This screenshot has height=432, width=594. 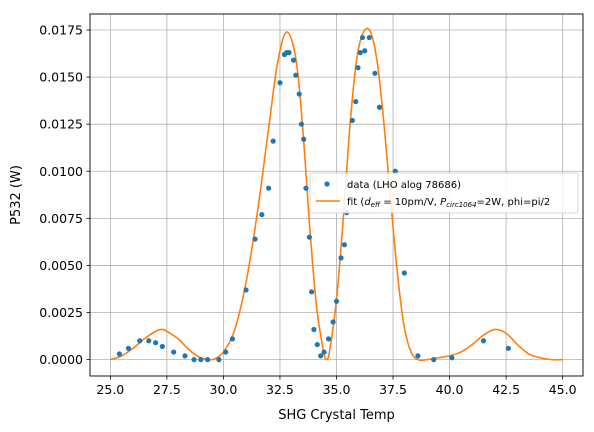 I want to click on x-tick-label: 25.0, so click(x=110, y=389).